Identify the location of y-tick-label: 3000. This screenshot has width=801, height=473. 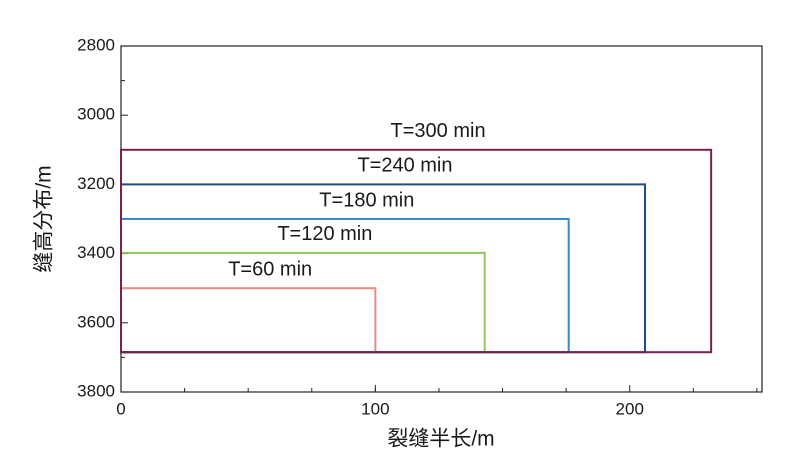
(96, 114).